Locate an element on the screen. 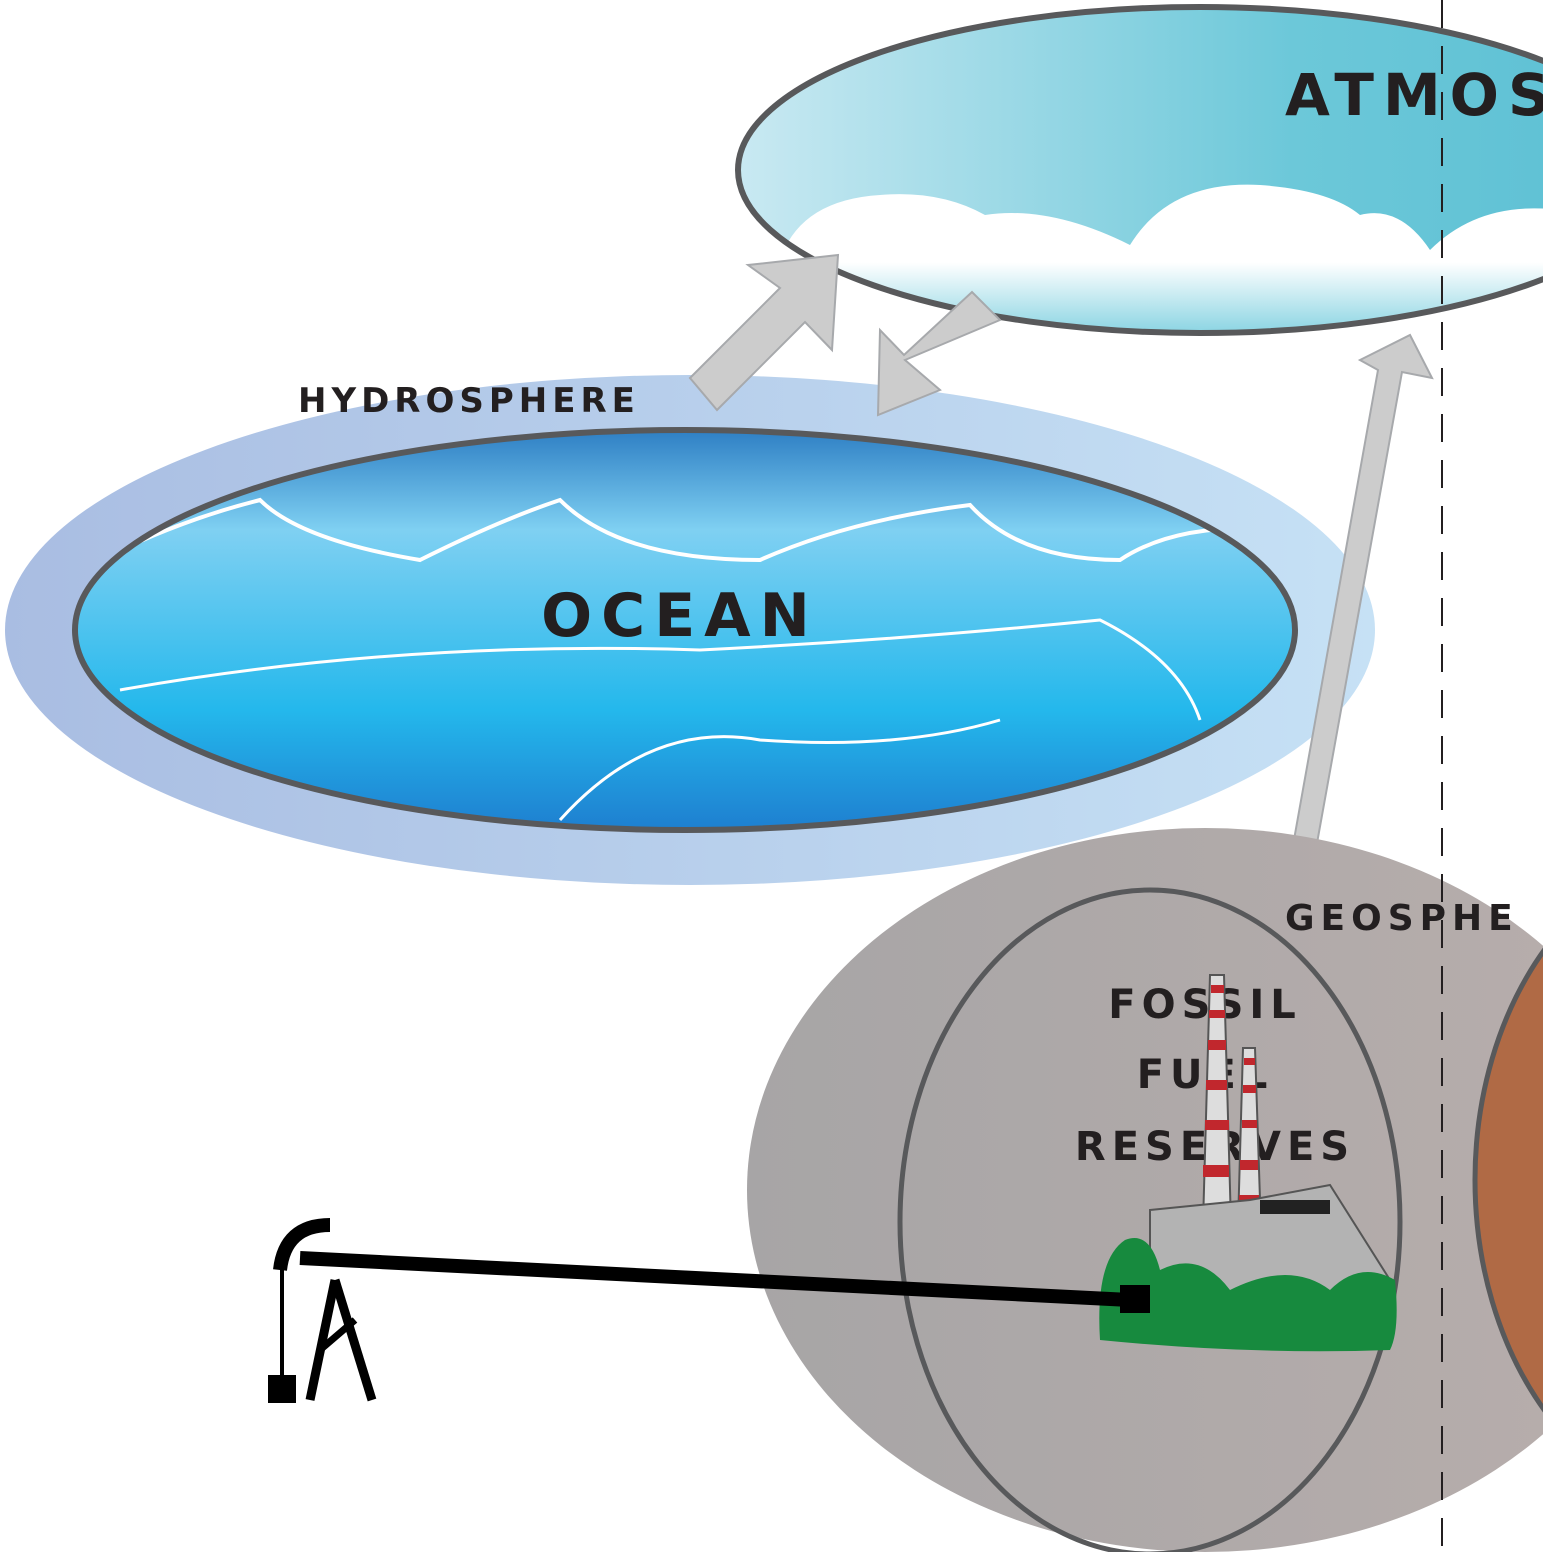  pump-jack is located at coordinates (709, 1310).